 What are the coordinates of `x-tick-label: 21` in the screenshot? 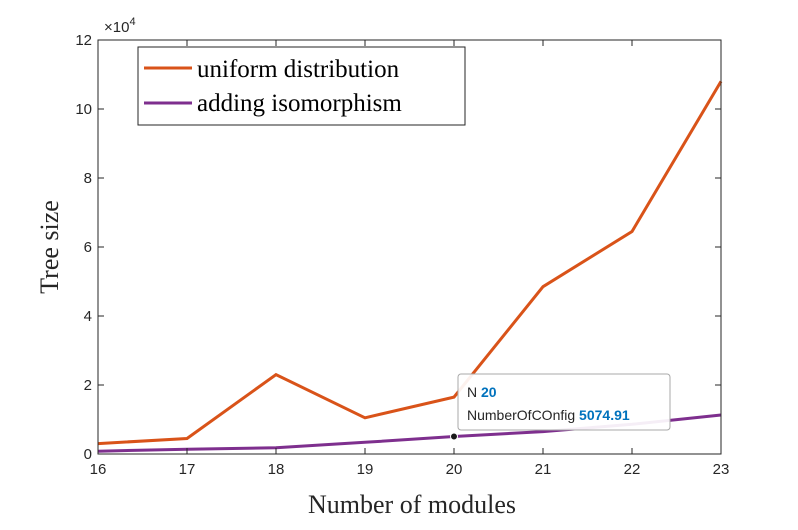 It's located at (543, 469).